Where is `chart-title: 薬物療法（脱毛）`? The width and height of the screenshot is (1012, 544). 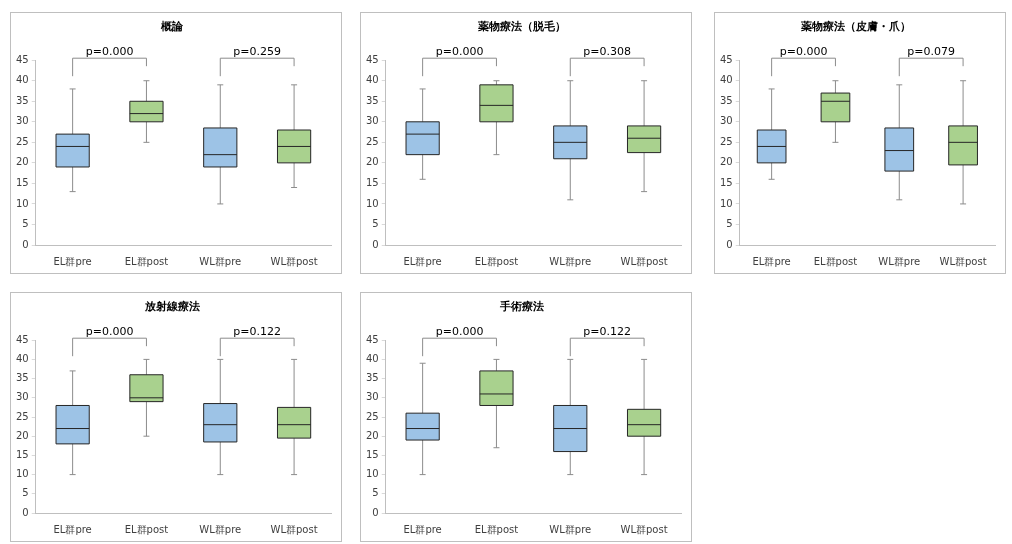 chart-title: 薬物療法（脱毛） is located at coordinates (521, 27).